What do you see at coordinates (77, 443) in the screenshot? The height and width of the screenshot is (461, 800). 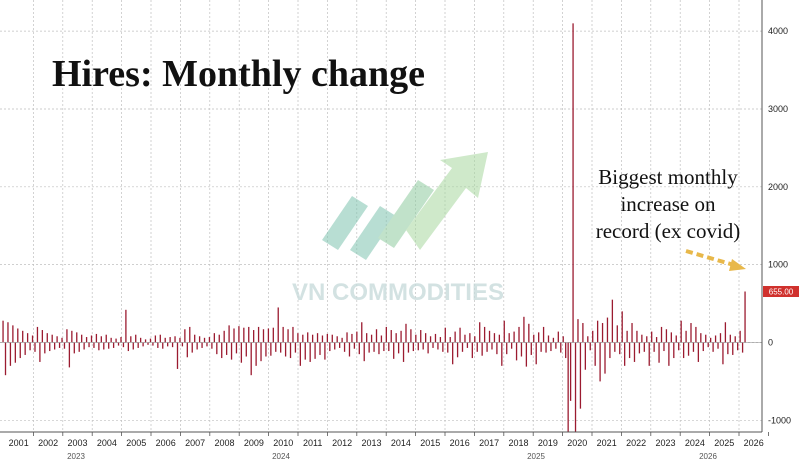 I see `x-tick-label: 2003` at bounding box center [77, 443].